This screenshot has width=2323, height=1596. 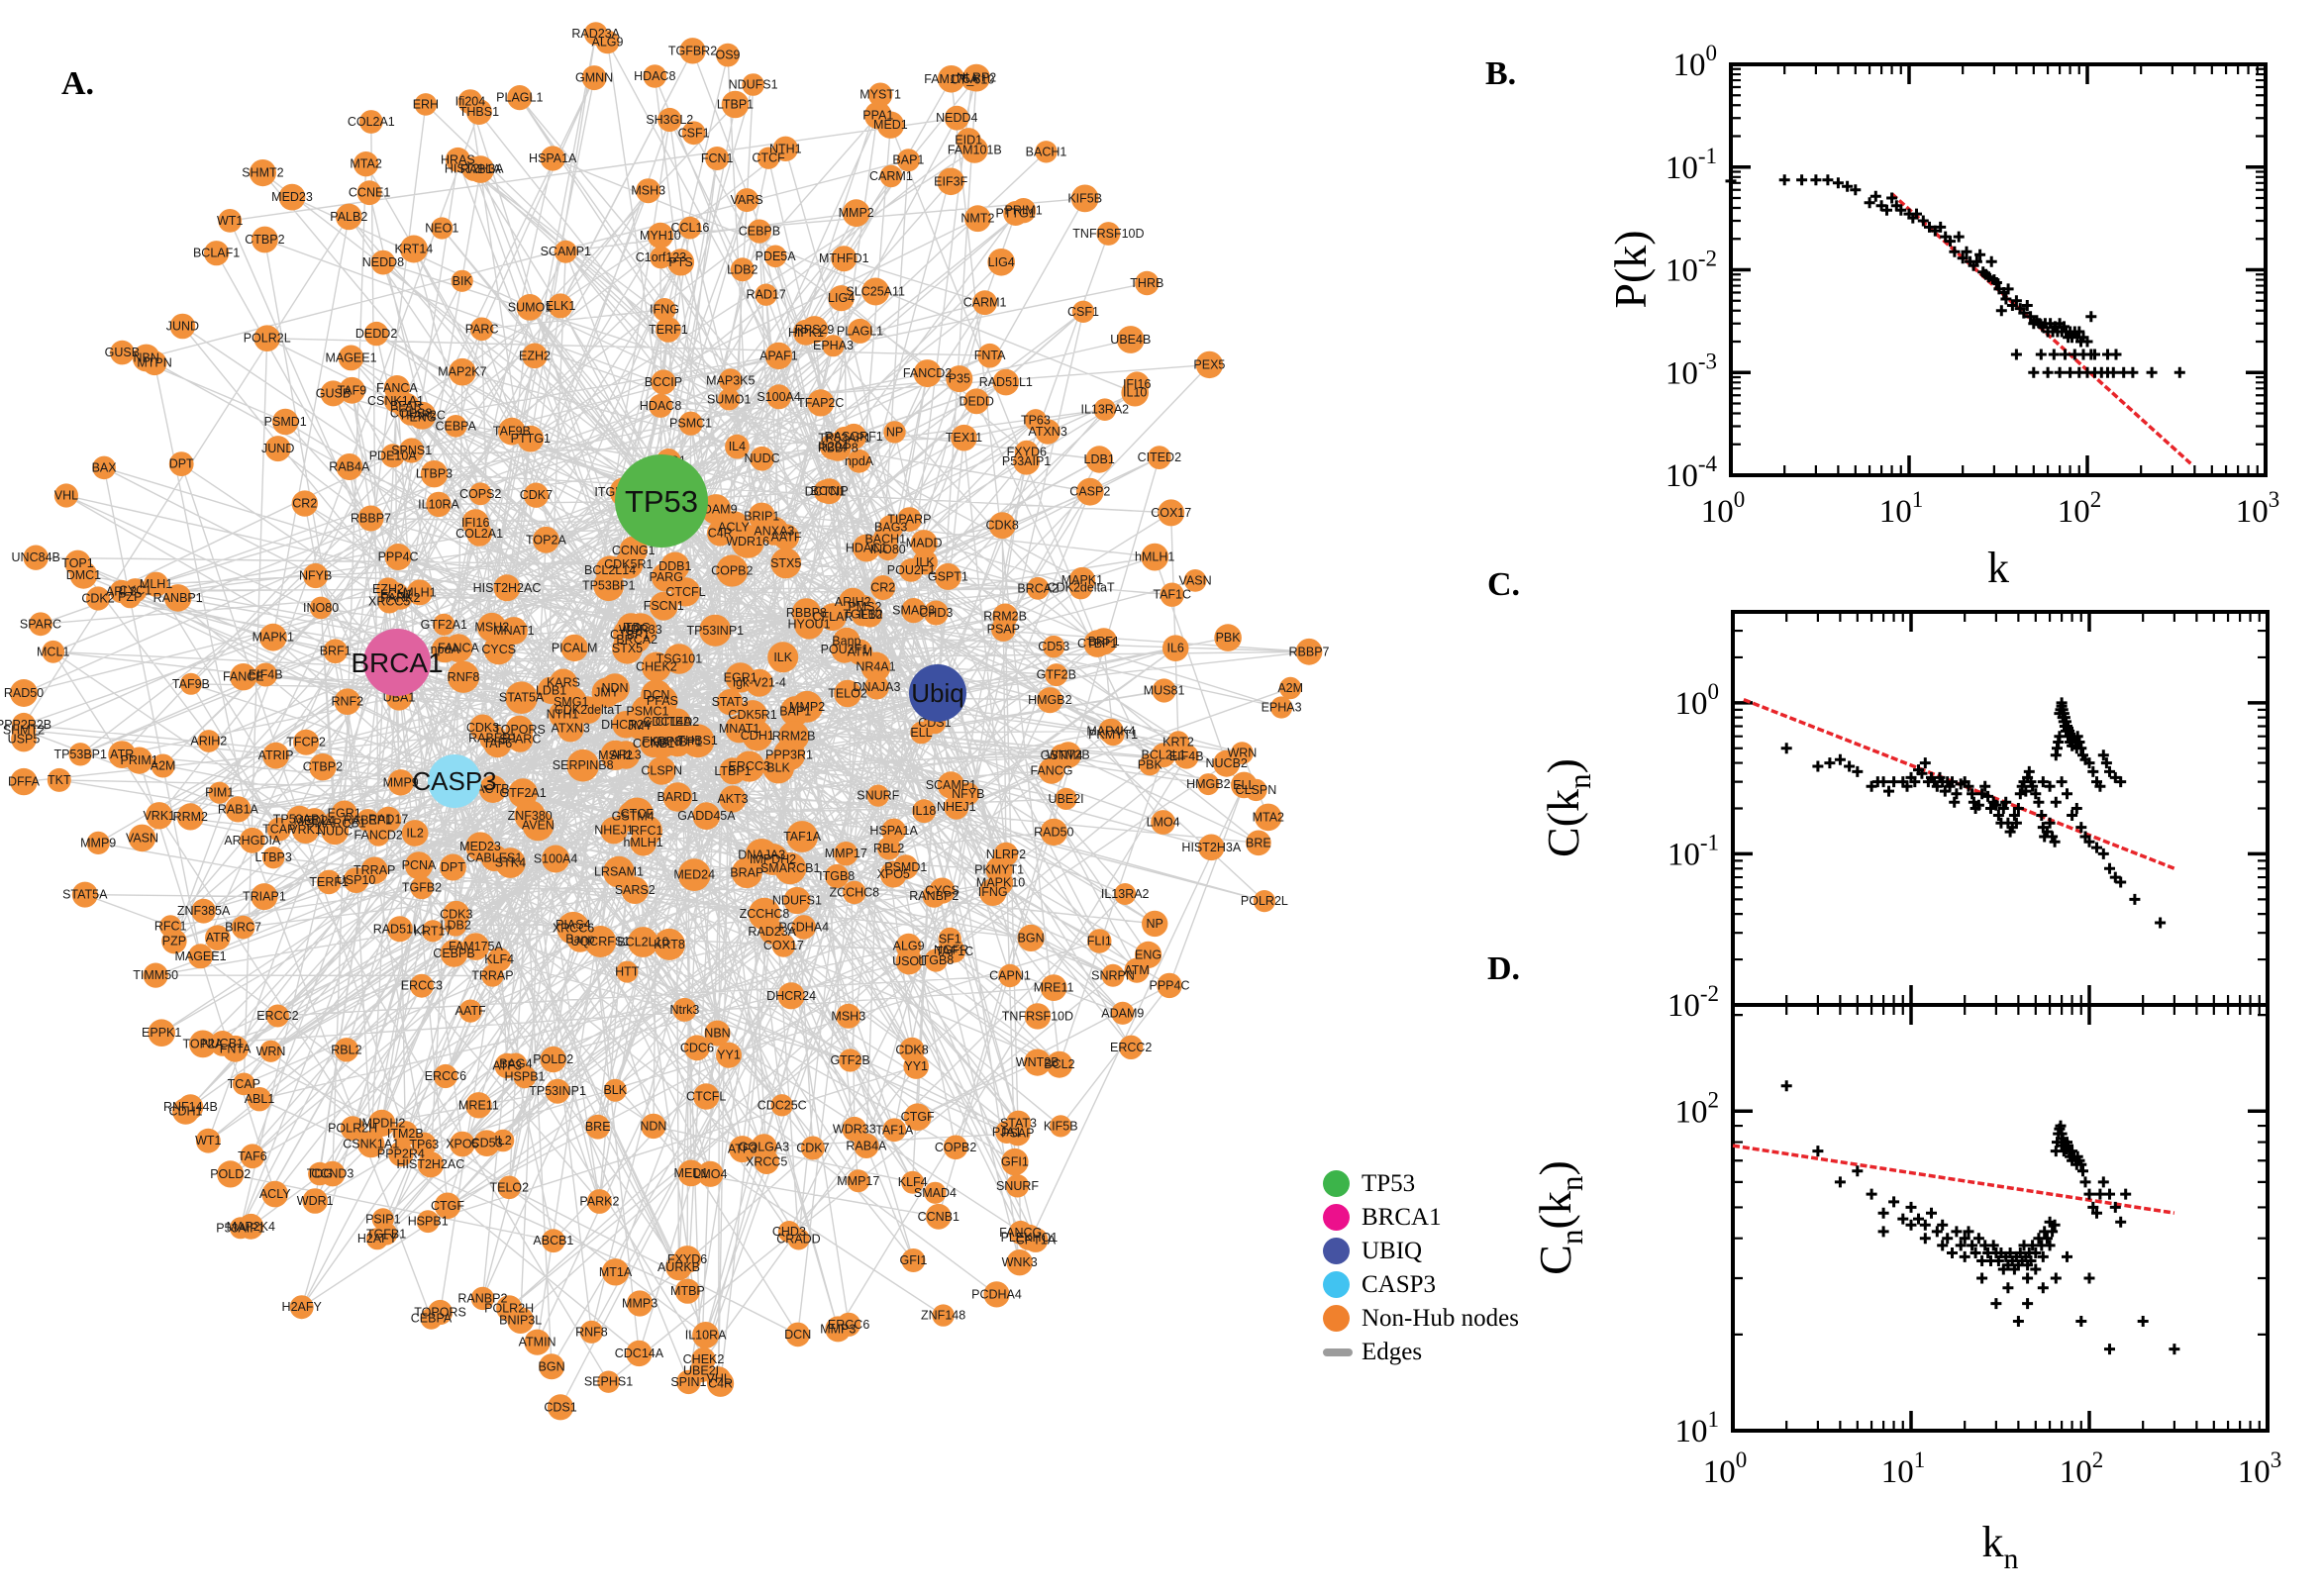 I want to click on network-node-label: YY1, so click(x=729, y=1055).